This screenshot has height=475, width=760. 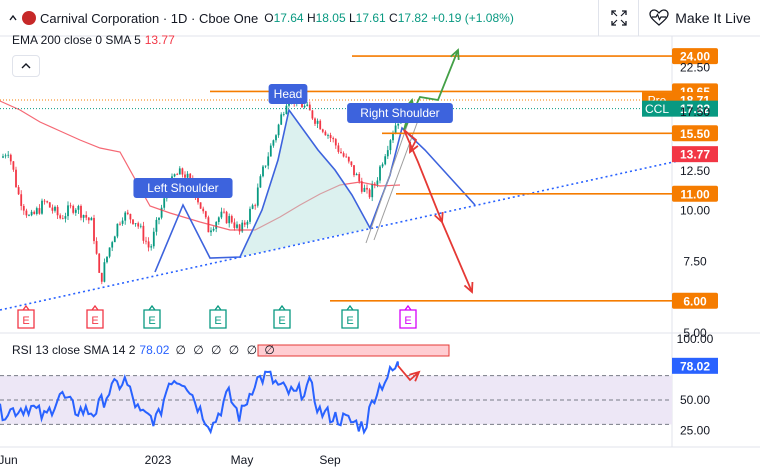 I want to click on price-tag-prefix-box, so click(x=657, y=108).